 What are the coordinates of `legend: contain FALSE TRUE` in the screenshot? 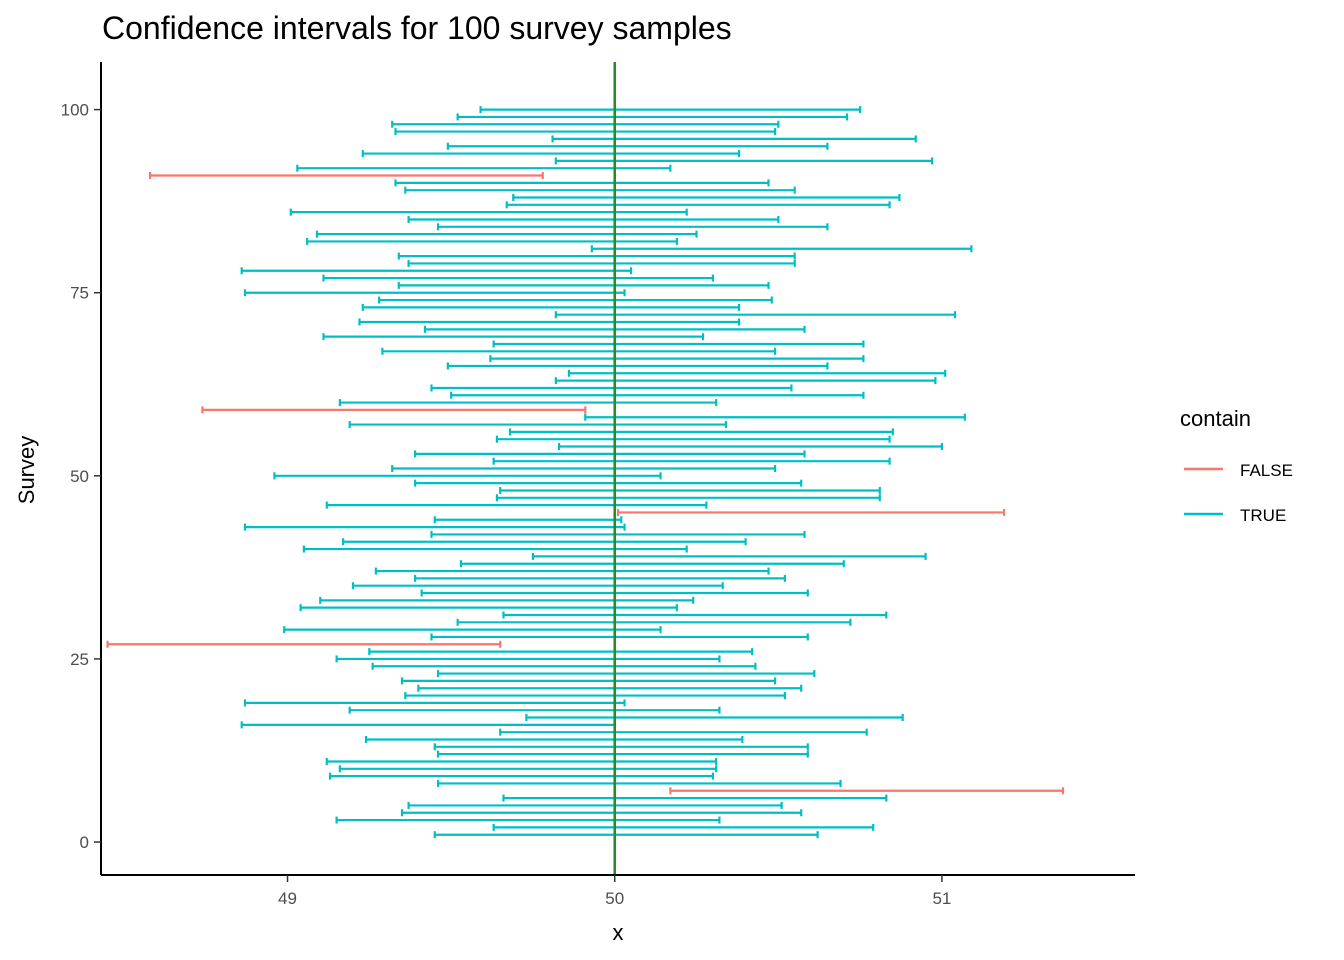 It's located at (1236, 465).